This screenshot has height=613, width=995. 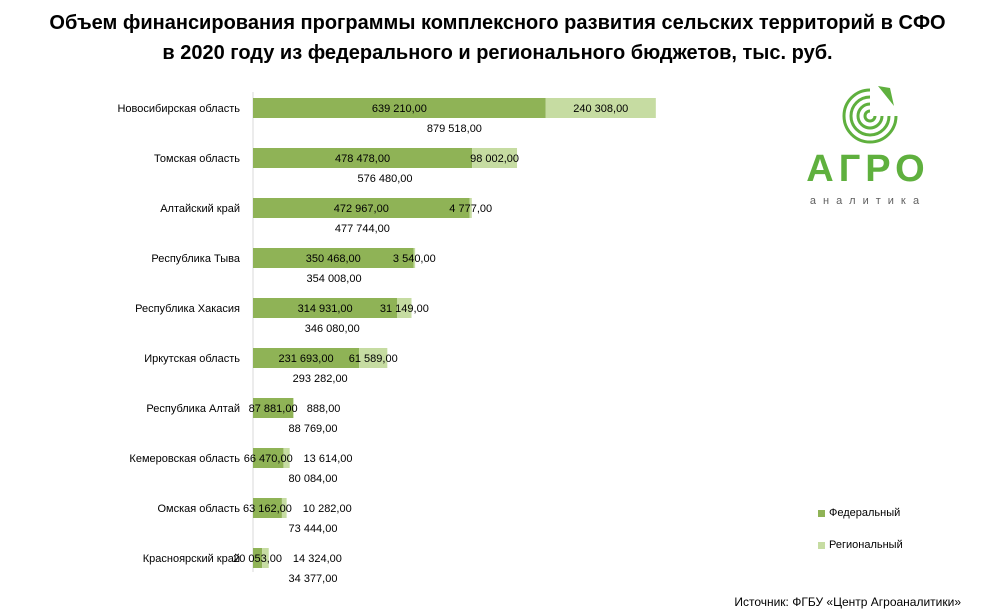 What do you see at coordinates (868, 201) in the screenshot?
I see `logo-subtitle: аналитика` at bounding box center [868, 201].